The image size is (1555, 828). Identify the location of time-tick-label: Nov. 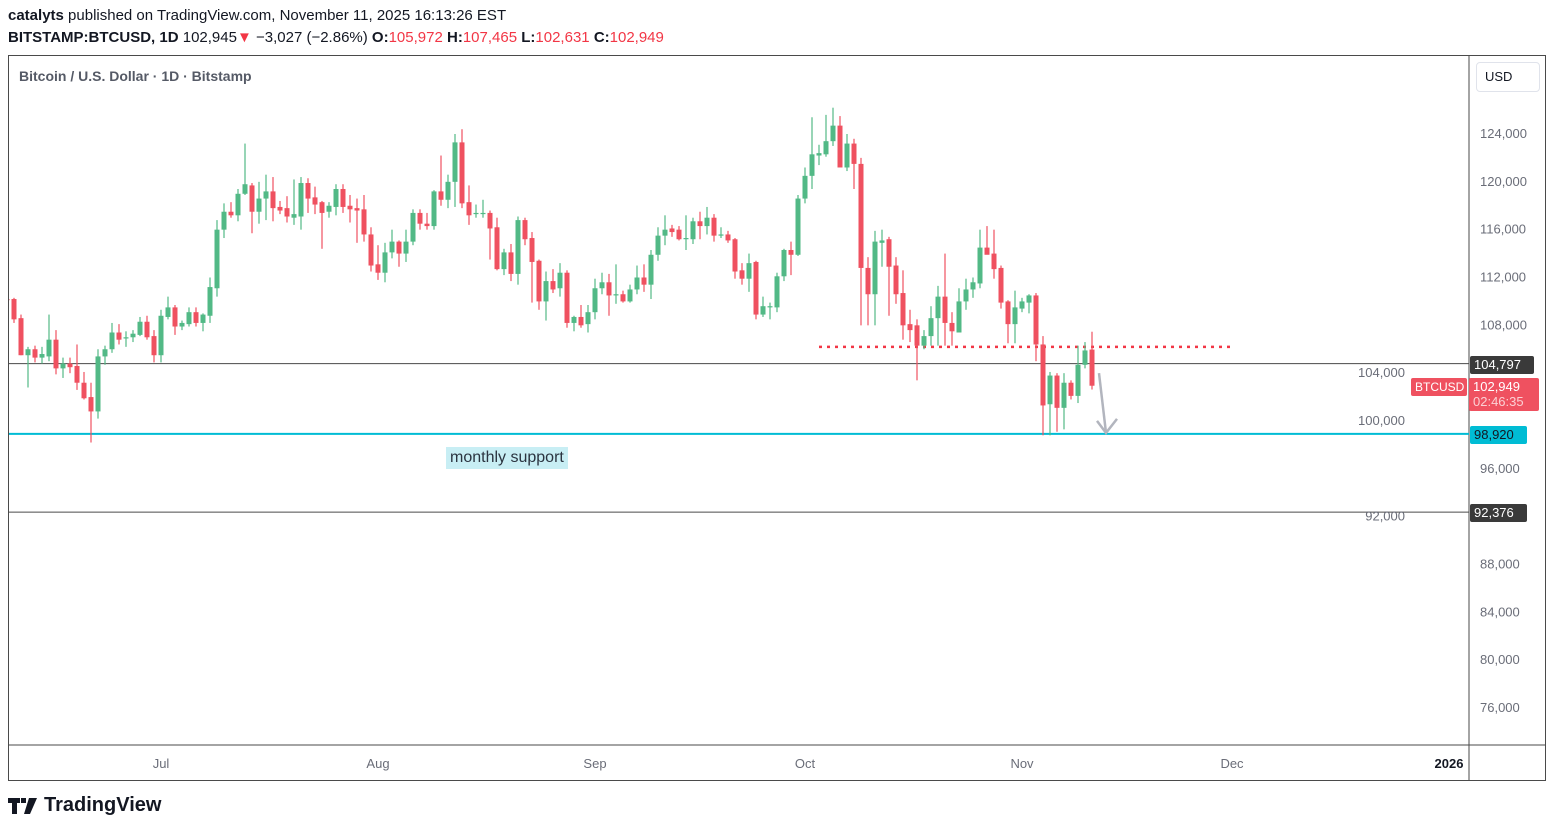
(1022, 763).